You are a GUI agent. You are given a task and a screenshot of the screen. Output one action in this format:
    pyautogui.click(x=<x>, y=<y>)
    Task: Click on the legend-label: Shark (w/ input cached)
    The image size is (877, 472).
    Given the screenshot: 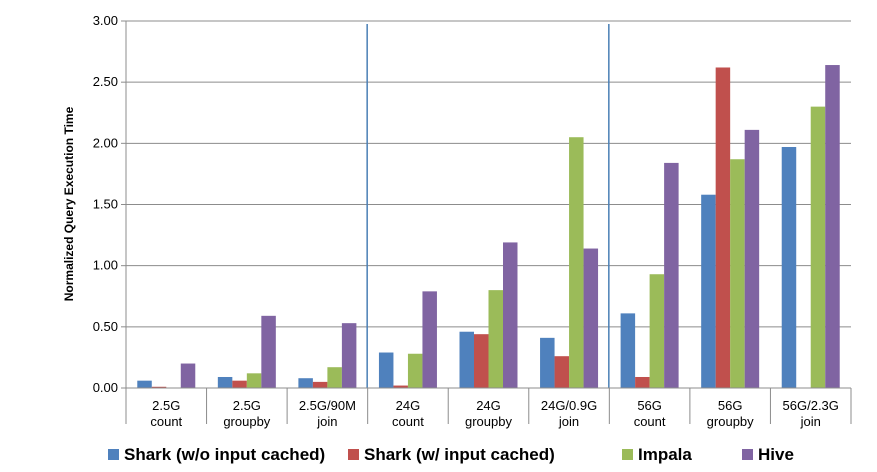 What is the action you would take?
    pyautogui.click(x=459, y=454)
    